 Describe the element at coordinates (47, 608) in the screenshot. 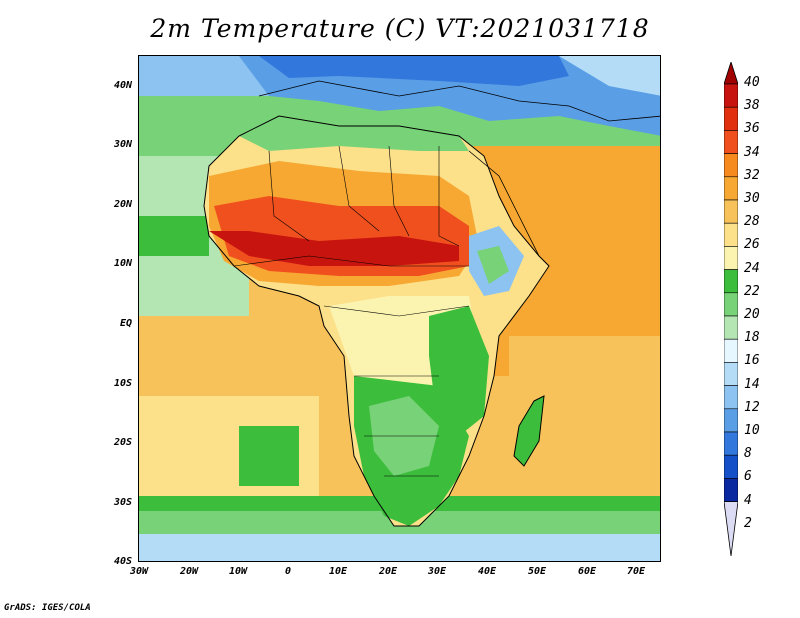

I see `credit-text: GrADS: IGES/COLA` at that location.